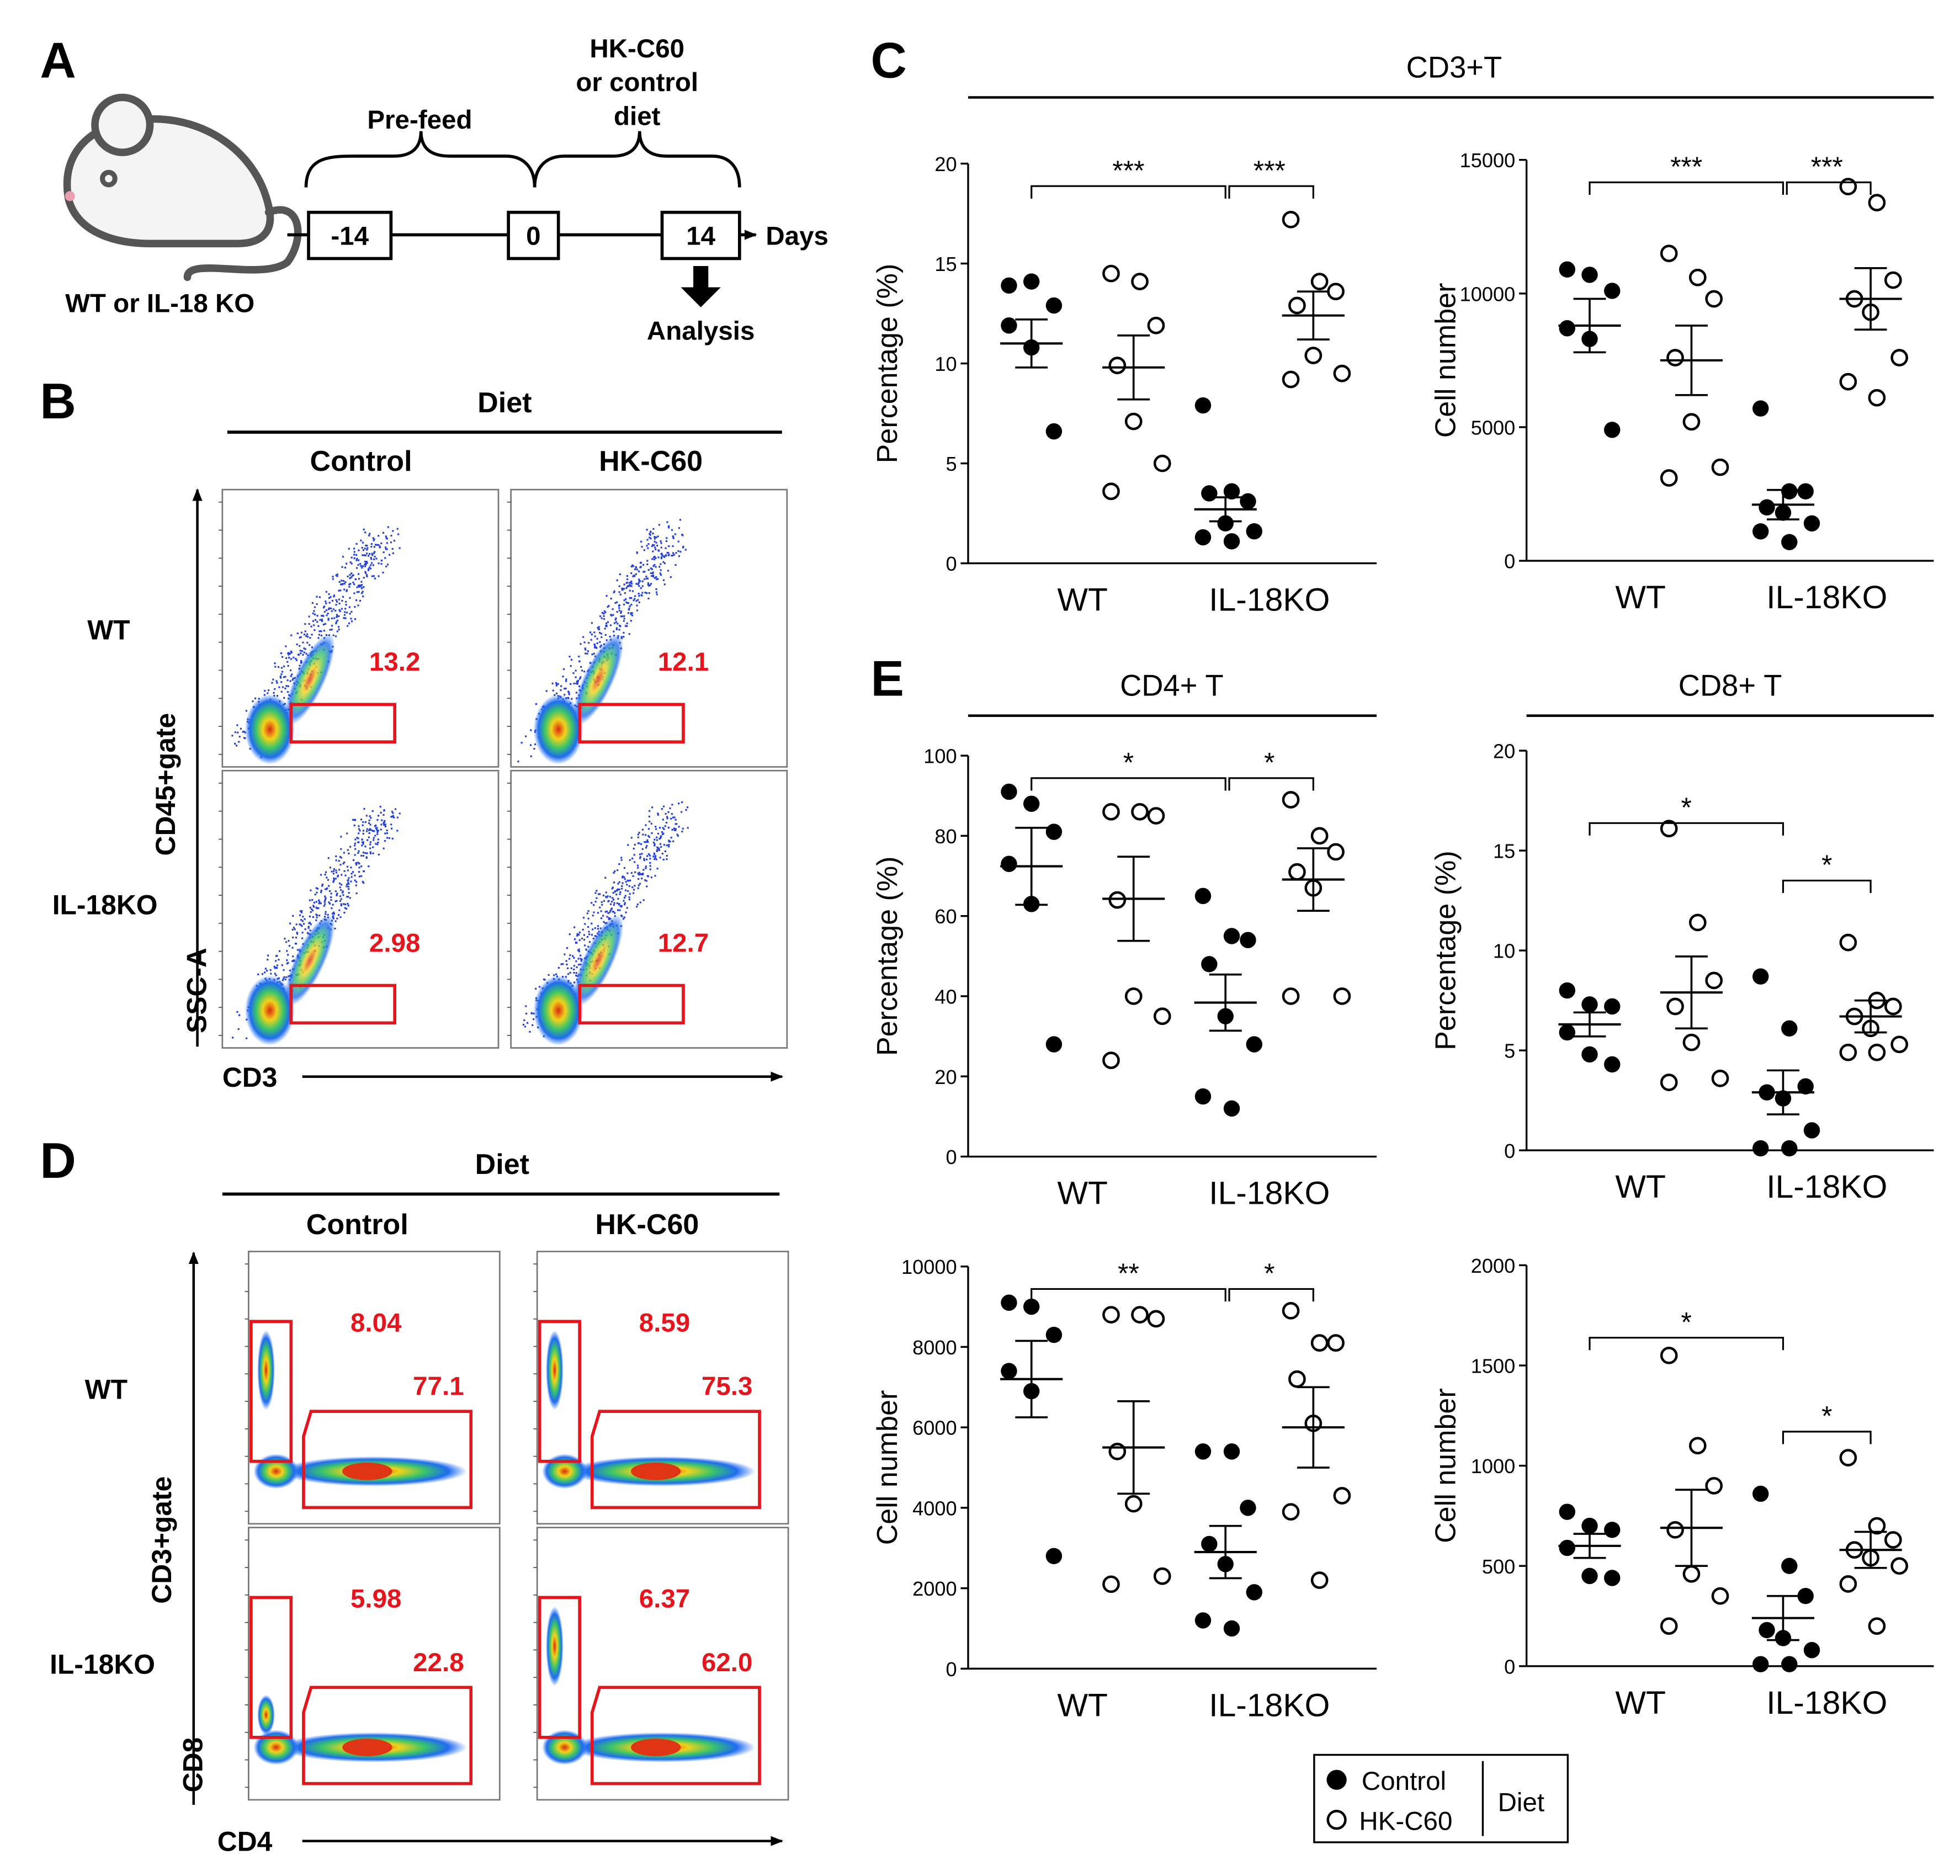  What do you see at coordinates (1446, 360) in the screenshot?
I see `y-axis-label: Cell number` at bounding box center [1446, 360].